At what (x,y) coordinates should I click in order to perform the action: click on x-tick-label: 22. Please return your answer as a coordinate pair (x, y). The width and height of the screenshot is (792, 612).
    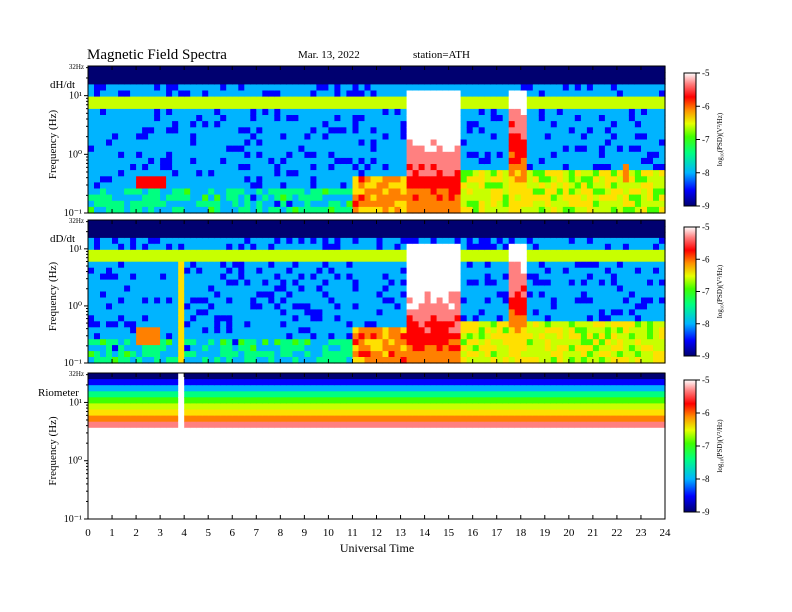
    Looking at the image, I should click on (616, 533).